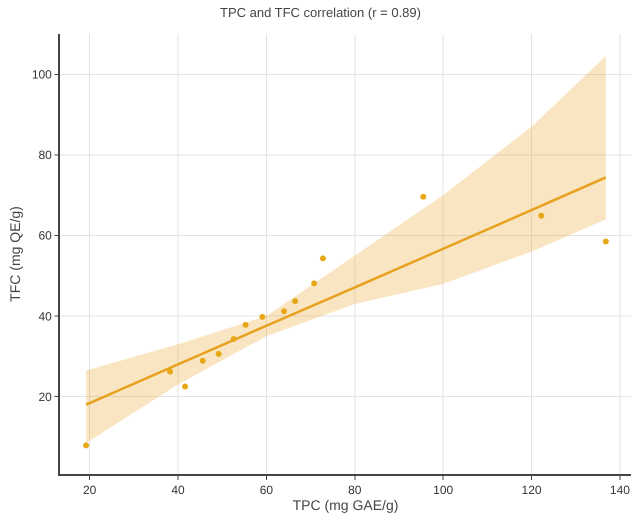 The width and height of the screenshot is (641, 524). I want to click on x-tick-label: 140, so click(620, 490).